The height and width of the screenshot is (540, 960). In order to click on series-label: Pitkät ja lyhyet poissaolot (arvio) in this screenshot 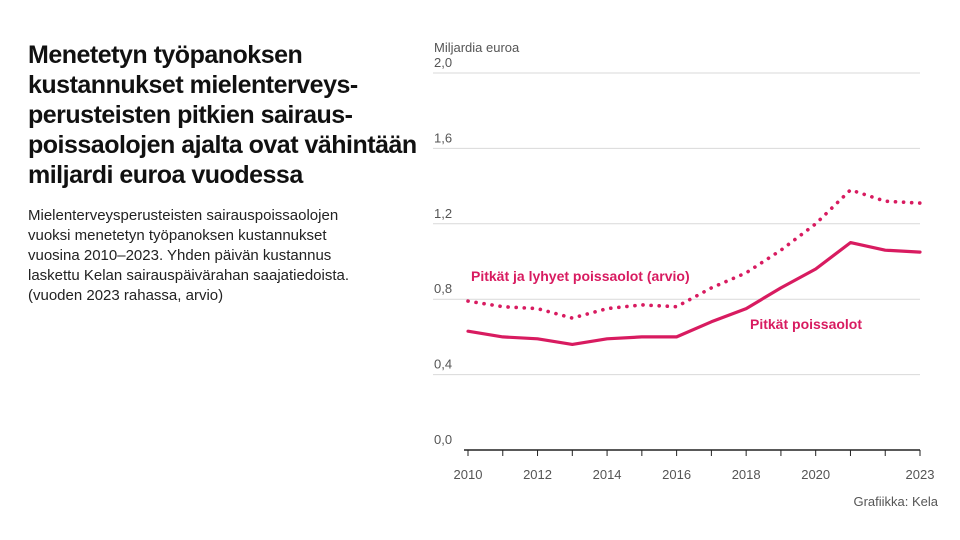, I will do `click(580, 276)`.